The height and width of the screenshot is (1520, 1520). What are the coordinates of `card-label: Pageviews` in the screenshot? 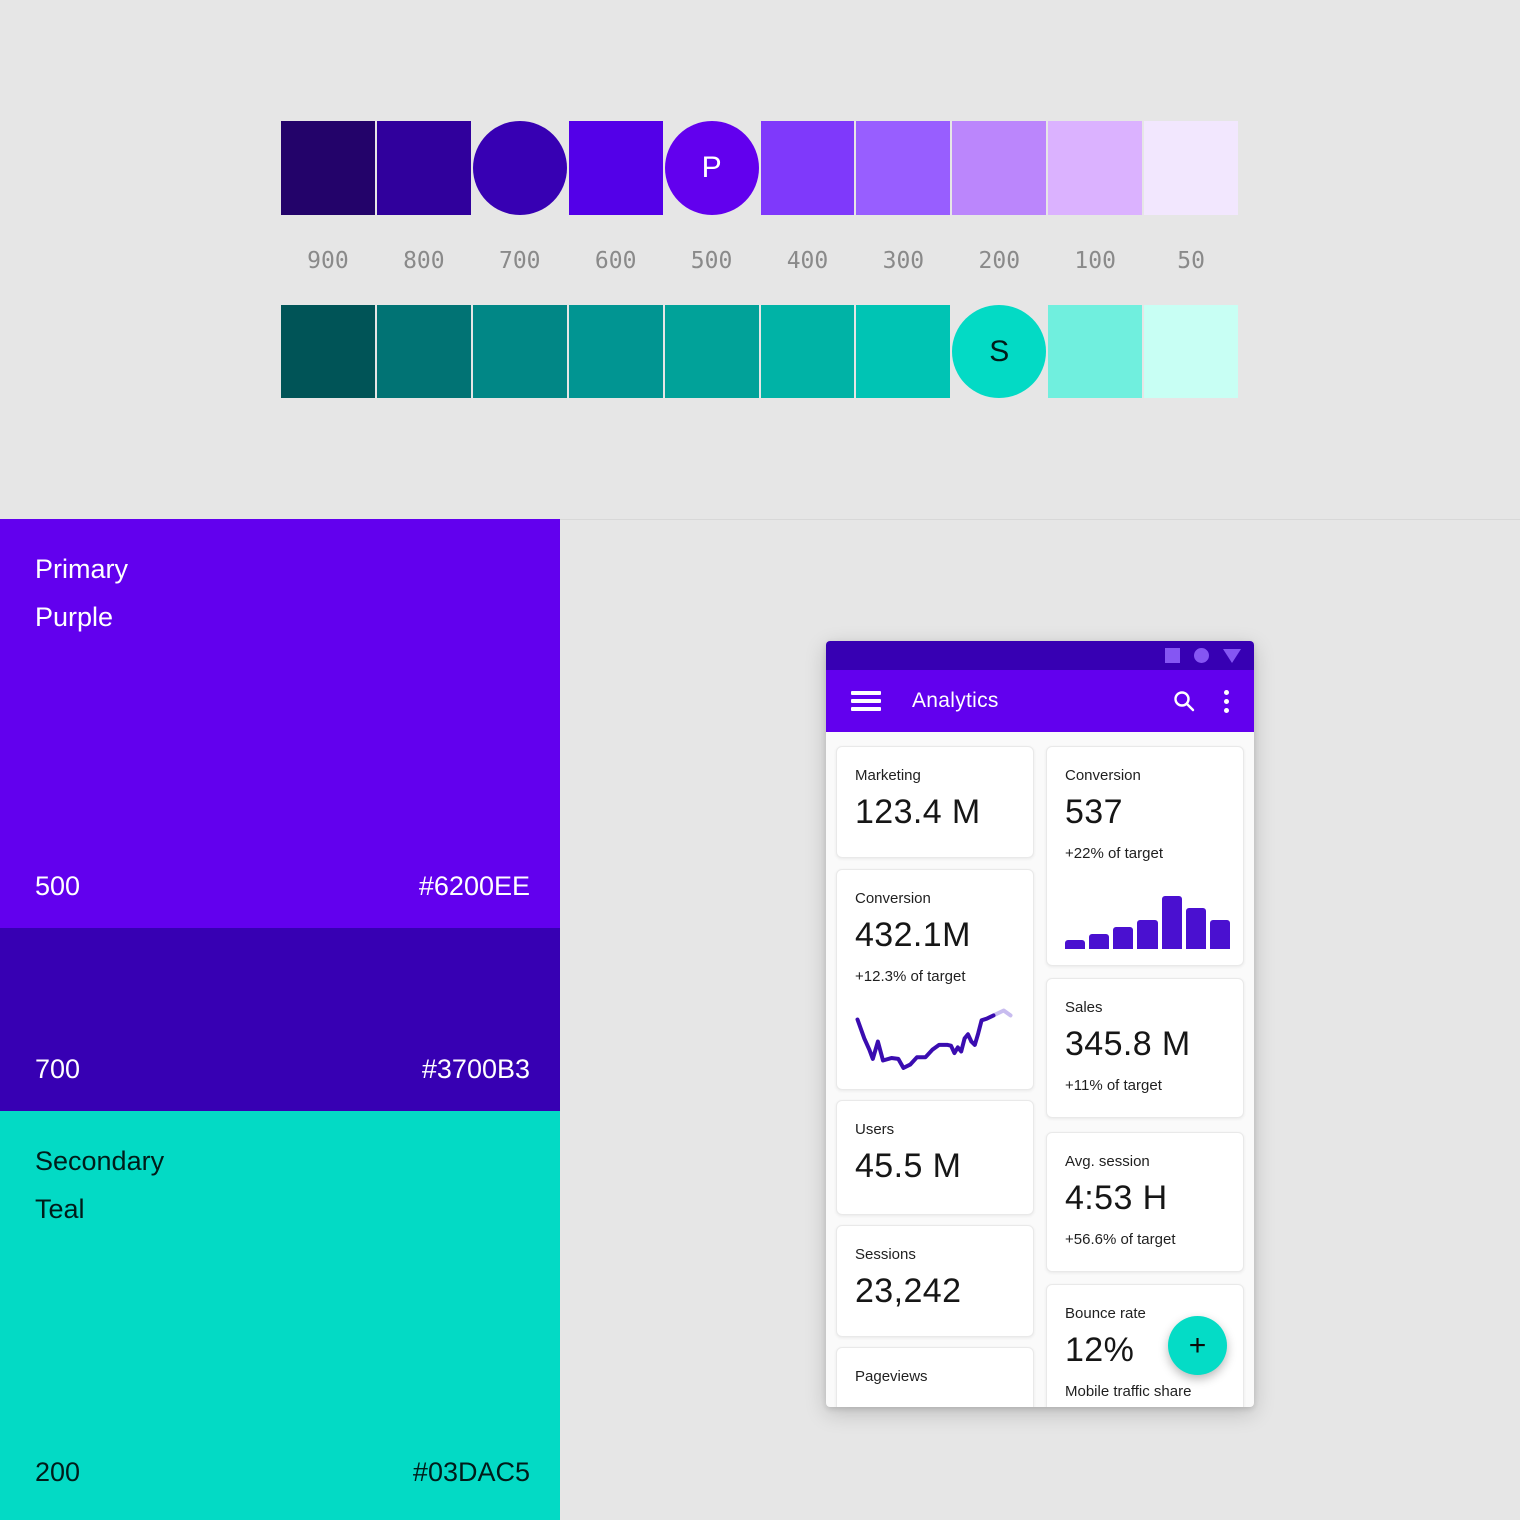 It's located at (891, 1376).